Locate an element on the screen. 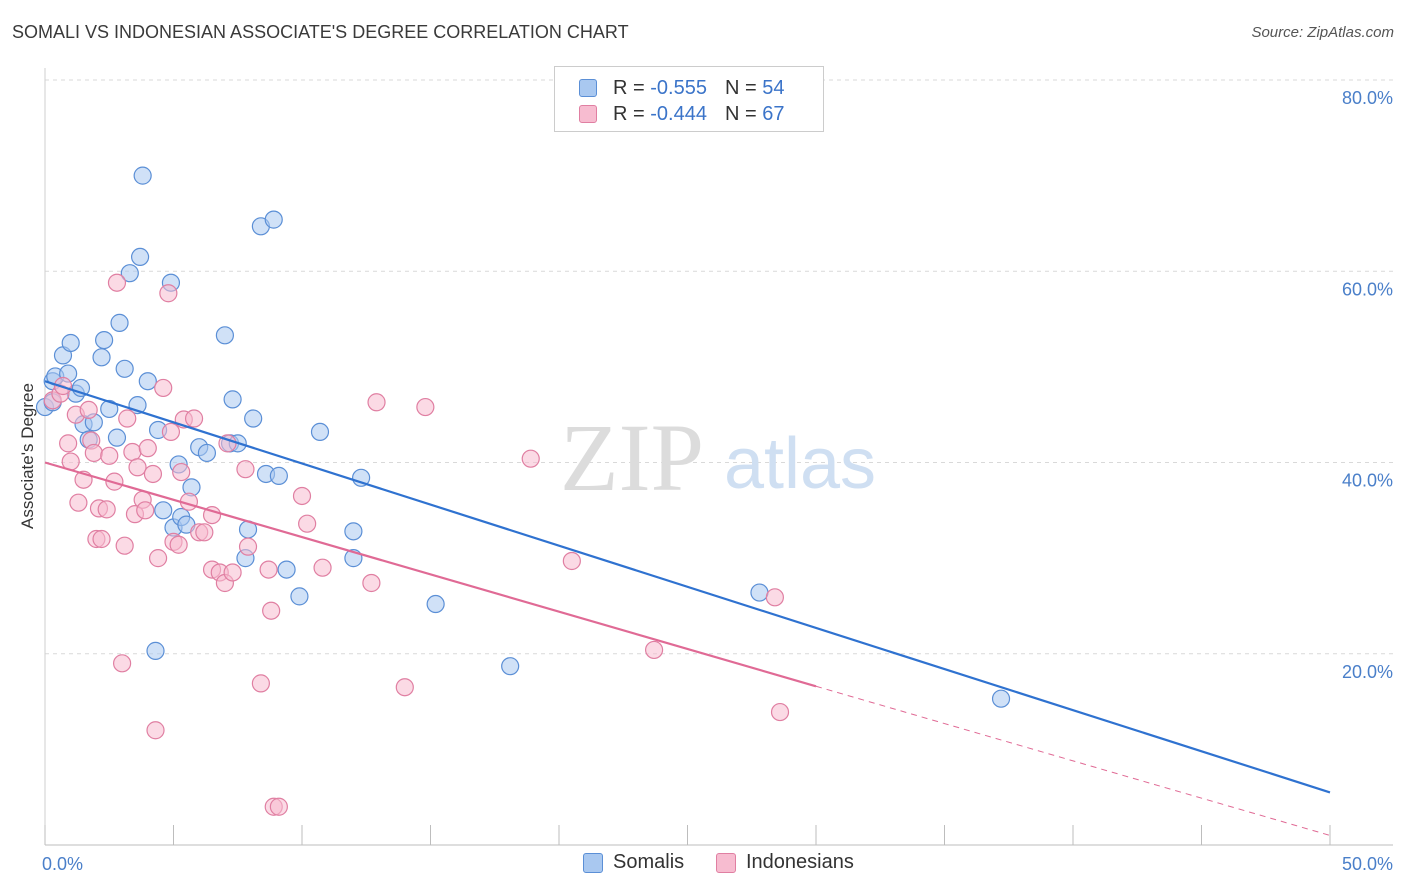 This screenshot has width=1406, height=892. legend-r-value: -0.444 is located at coordinates (678, 113).